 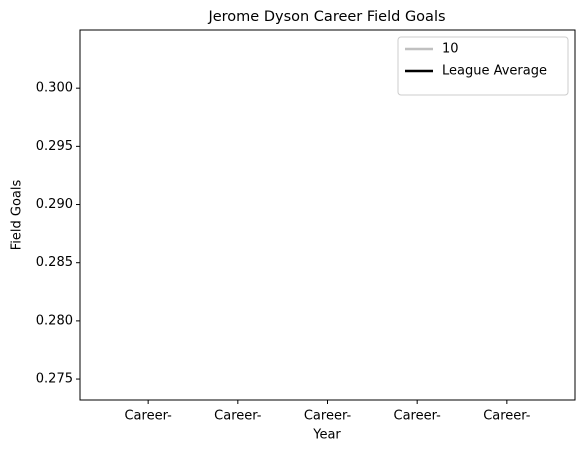 I want to click on legend-box, so click(x=483, y=66).